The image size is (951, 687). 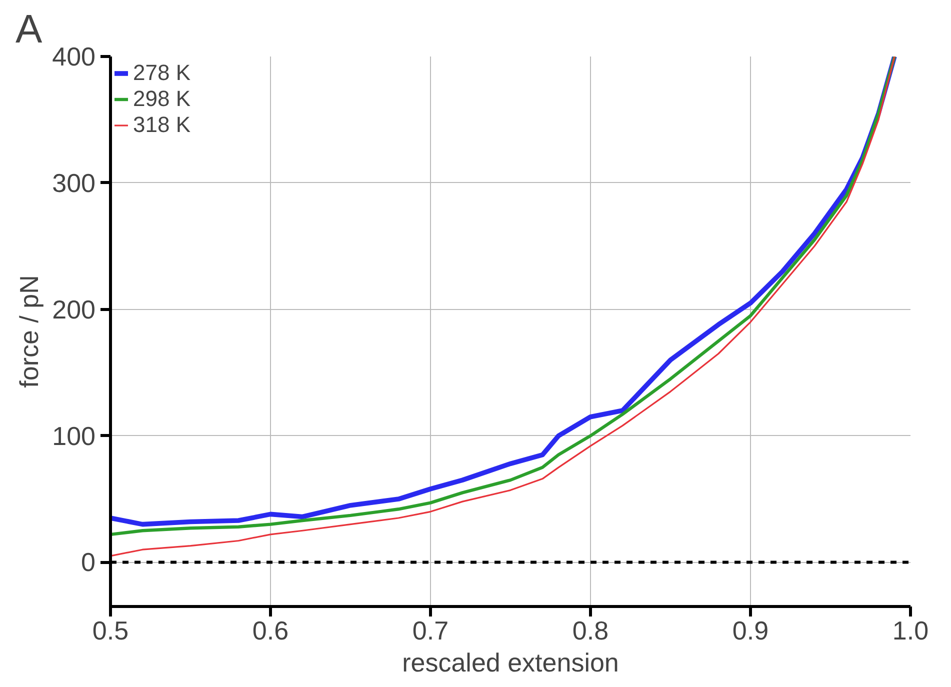 What do you see at coordinates (161, 73) in the screenshot?
I see `legend-label: 278 K` at bounding box center [161, 73].